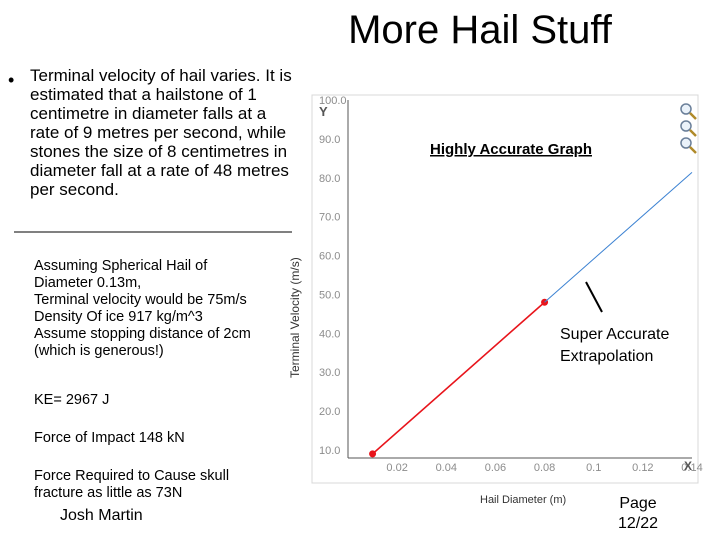 The image size is (720, 540). I want to click on assumption-line: (which is generous!), so click(99, 351).